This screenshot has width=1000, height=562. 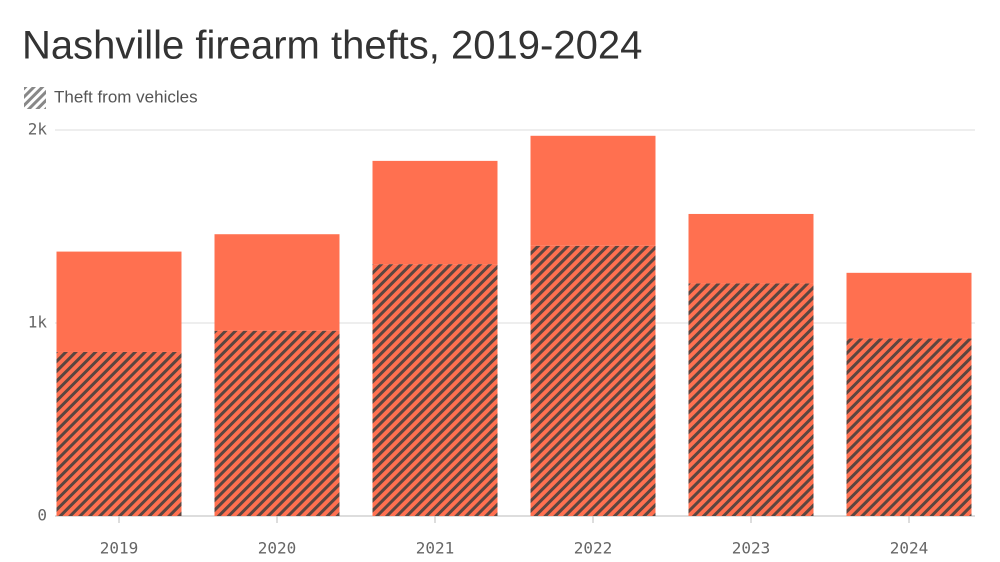 What do you see at coordinates (38, 322) in the screenshot?
I see `y-tick-label: 1k` at bounding box center [38, 322].